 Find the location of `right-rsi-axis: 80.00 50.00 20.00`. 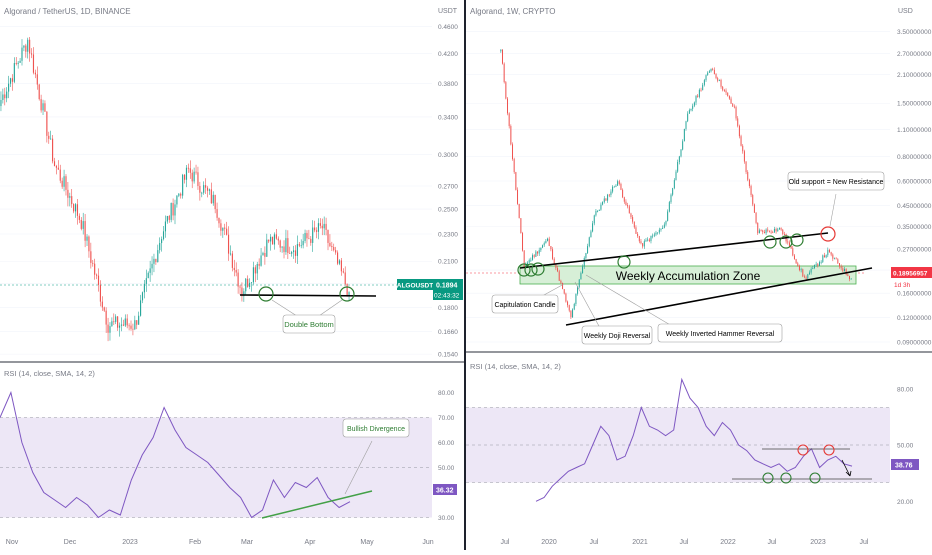

right-rsi-axis: 80.00 50.00 20.00 is located at coordinates (690, 446).